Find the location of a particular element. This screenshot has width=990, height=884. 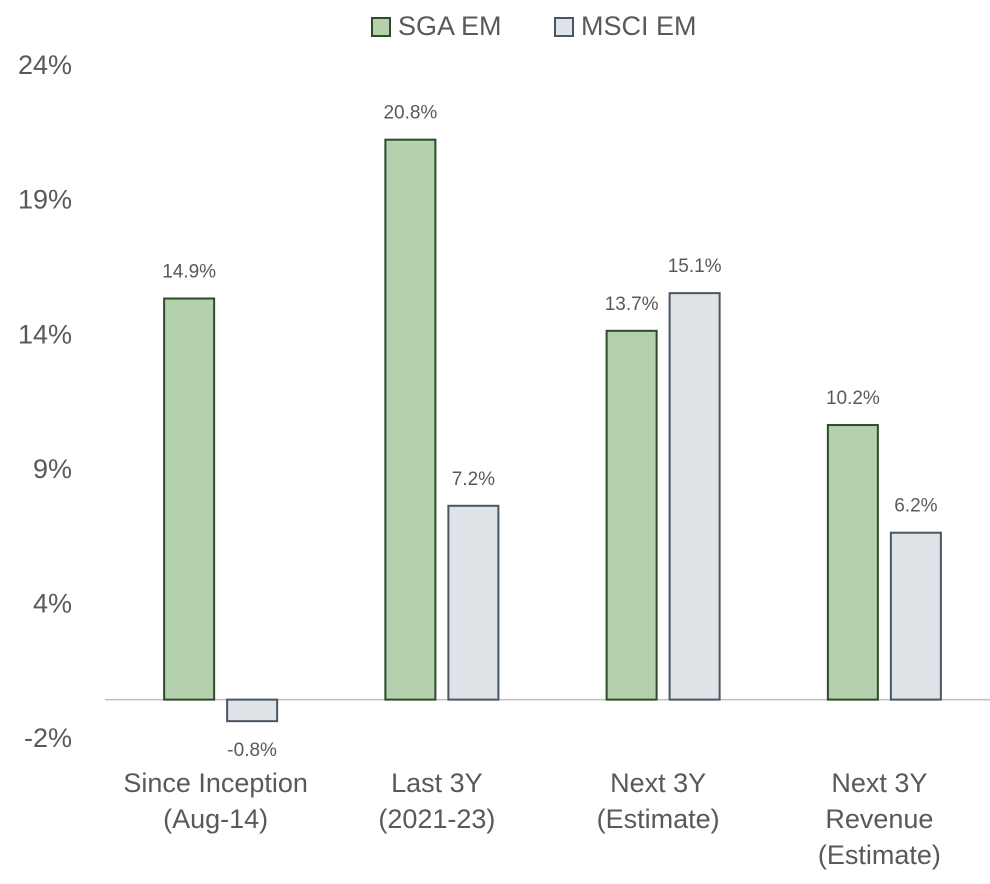

data-label: 14.9% is located at coordinates (189, 272).